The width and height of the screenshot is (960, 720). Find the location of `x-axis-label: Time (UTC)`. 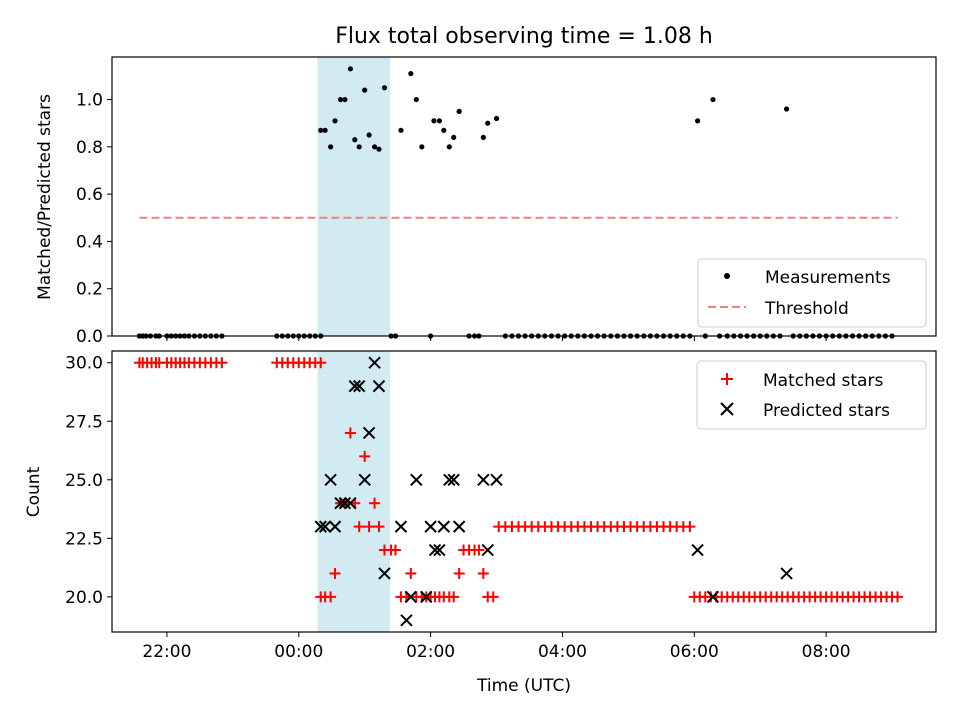

x-axis-label: Time (UTC) is located at coordinates (523, 686).